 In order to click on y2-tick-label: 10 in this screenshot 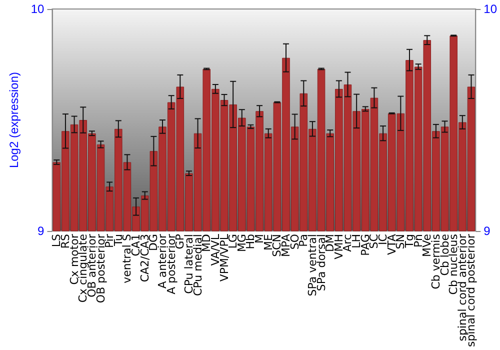, I will do `click(491, 9)`.